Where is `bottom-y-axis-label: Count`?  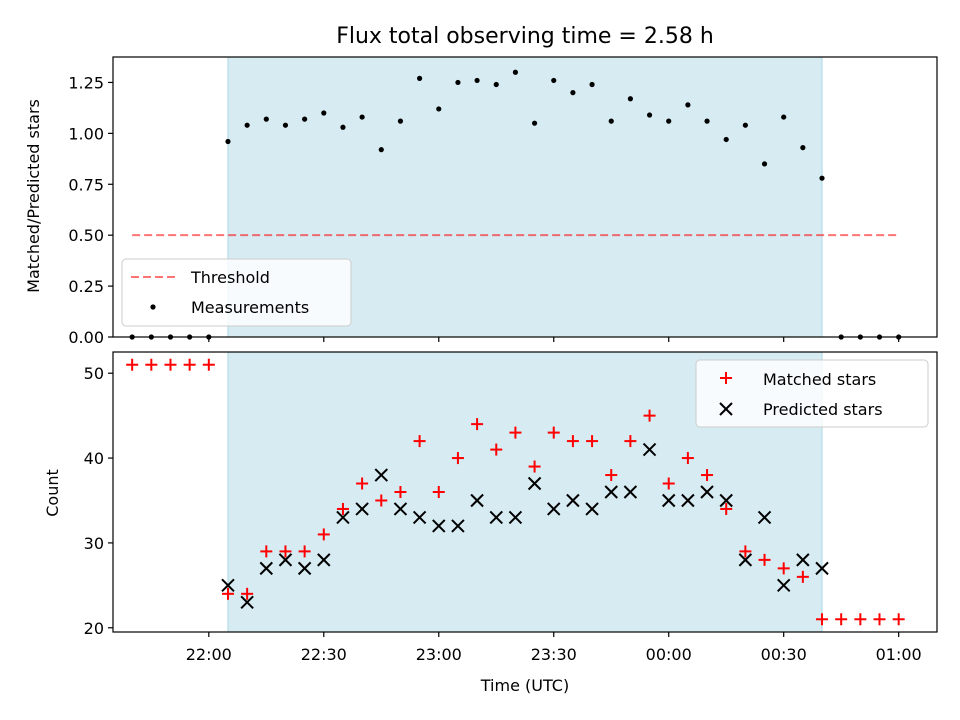 bottom-y-axis-label: Count is located at coordinates (52, 493).